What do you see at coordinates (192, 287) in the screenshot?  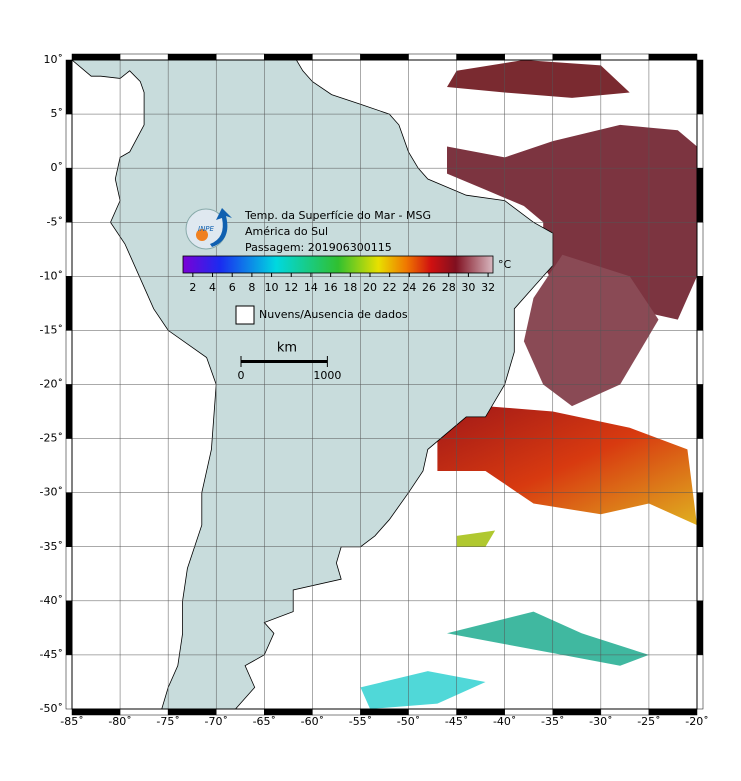 I see `colorbar-tick-label: 2` at bounding box center [192, 287].